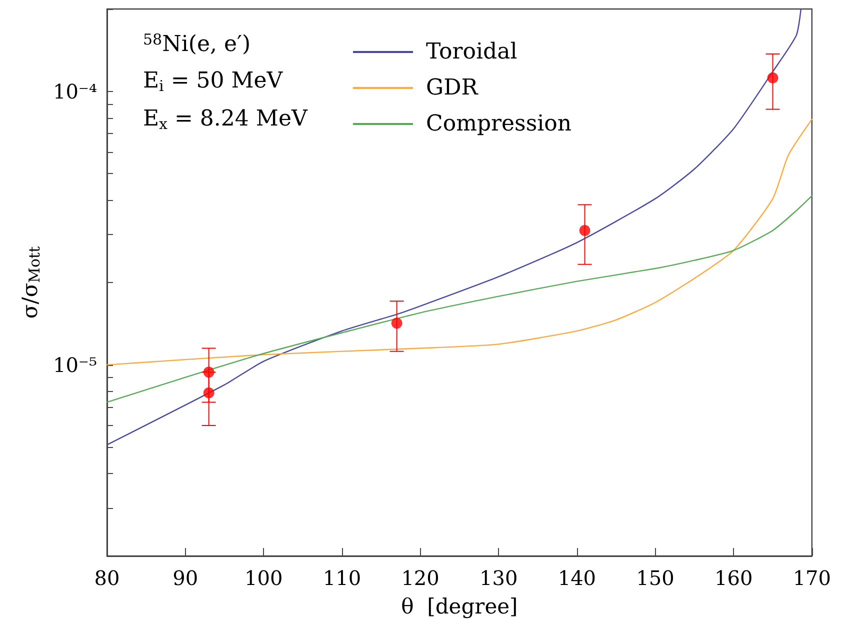 The image size is (842, 630). Describe the element at coordinates (812, 578) in the screenshot. I see `x-tick-label: 170` at that location.